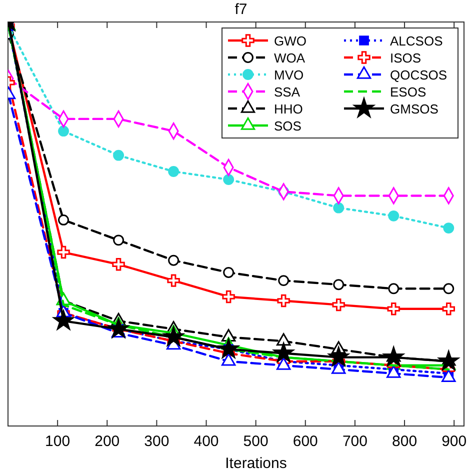 Image resolution: width=474 pixels, height=474 pixels. What do you see at coordinates (287, 92) in the screenshot?
I see `legend-label: SSA` at bounding box center [287, 92].